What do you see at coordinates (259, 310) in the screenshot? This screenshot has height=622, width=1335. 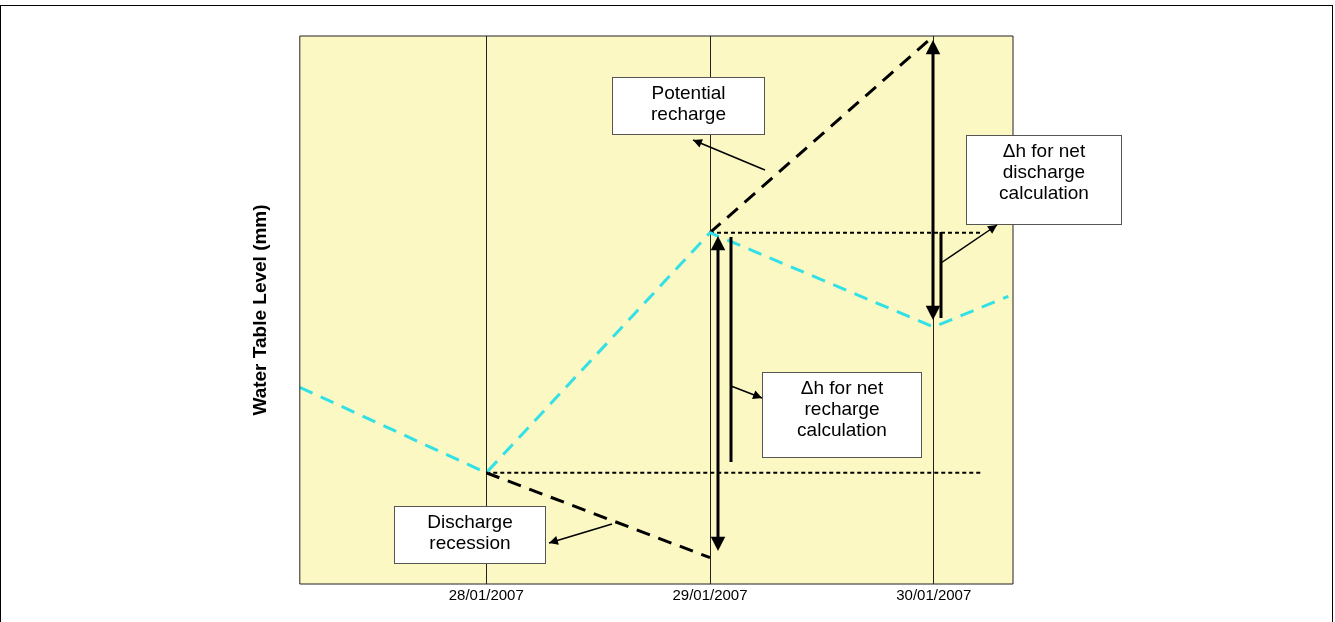 I see `y-axis-title: Water Table Level (mm)` at bounding box center [259, 310].